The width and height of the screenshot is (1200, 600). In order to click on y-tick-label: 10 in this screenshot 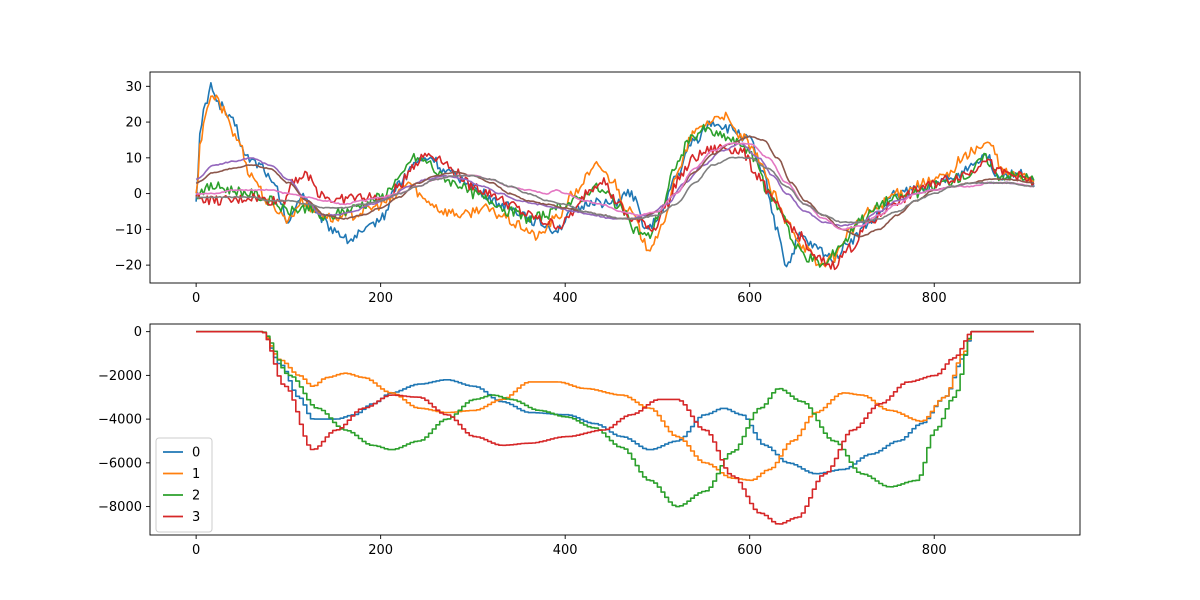, I will do `click(133, 158)`.